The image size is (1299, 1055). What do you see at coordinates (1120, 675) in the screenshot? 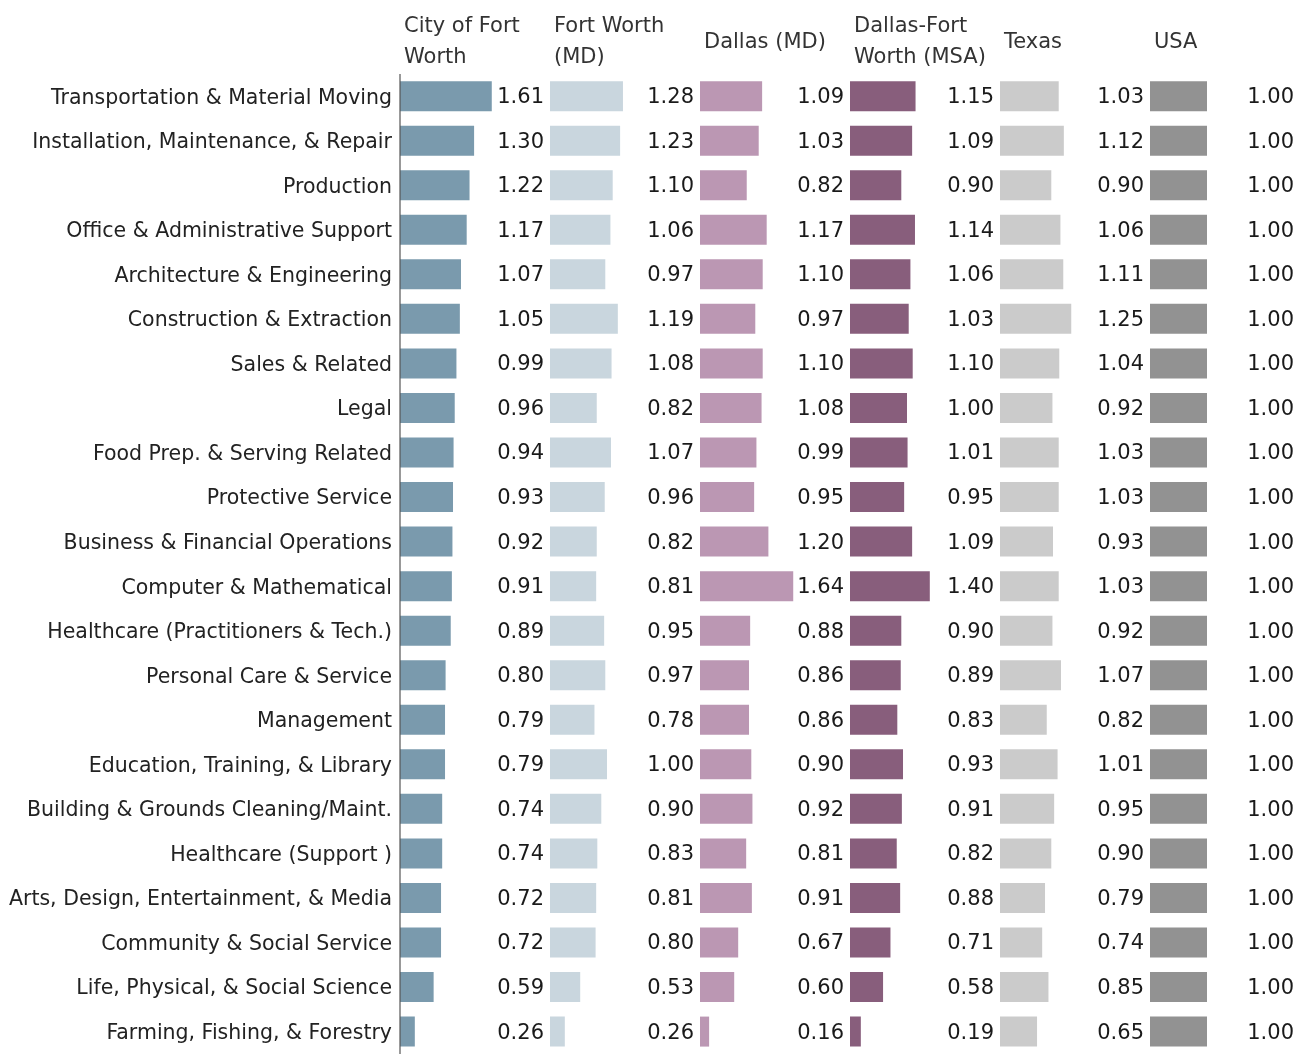
I see `data-label: 1.07` at bounding box center [1120, 675].